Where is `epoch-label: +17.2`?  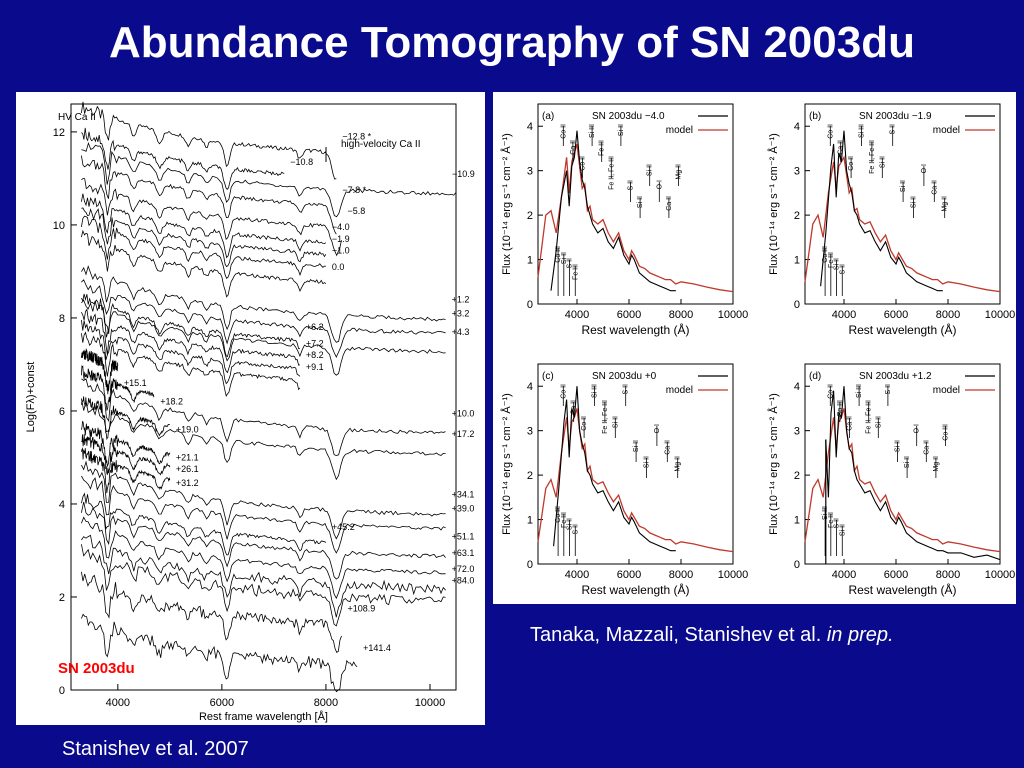 epoch-label: +17.2 is located at coordinates (463, 434).